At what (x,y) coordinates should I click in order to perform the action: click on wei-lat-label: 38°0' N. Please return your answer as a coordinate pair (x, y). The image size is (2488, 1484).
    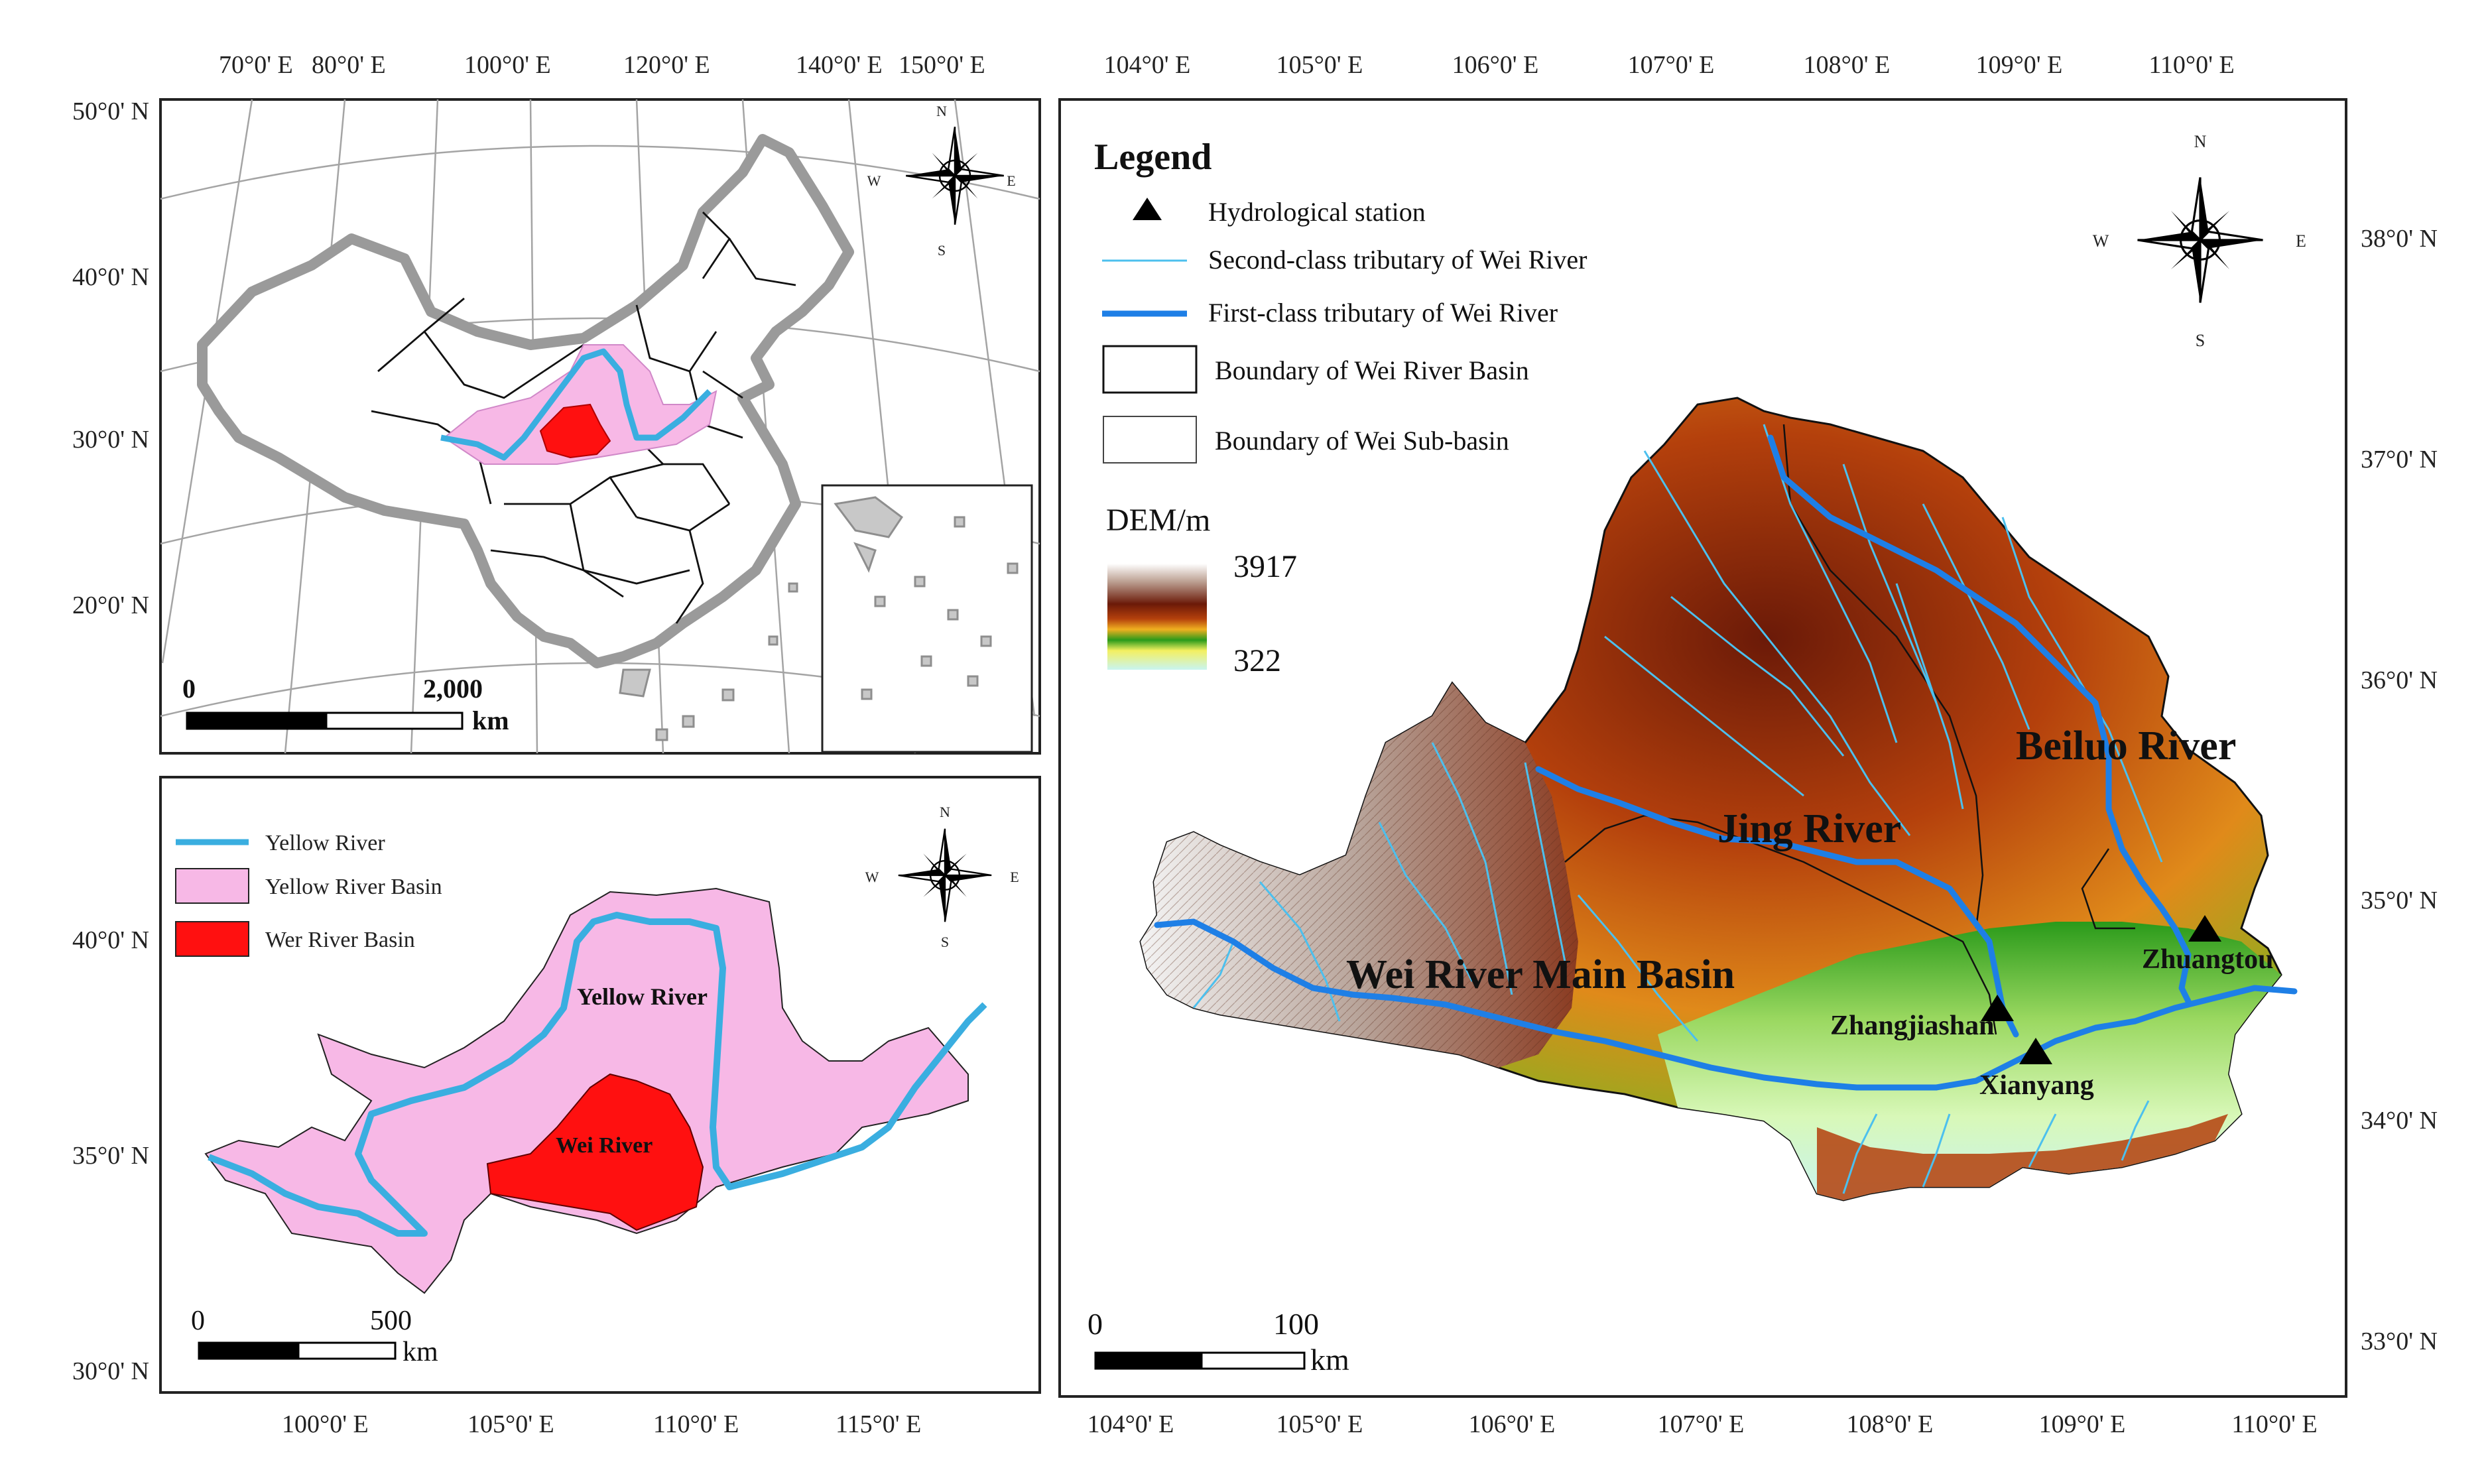
    Looking at the image, I should click on (2399, 239).